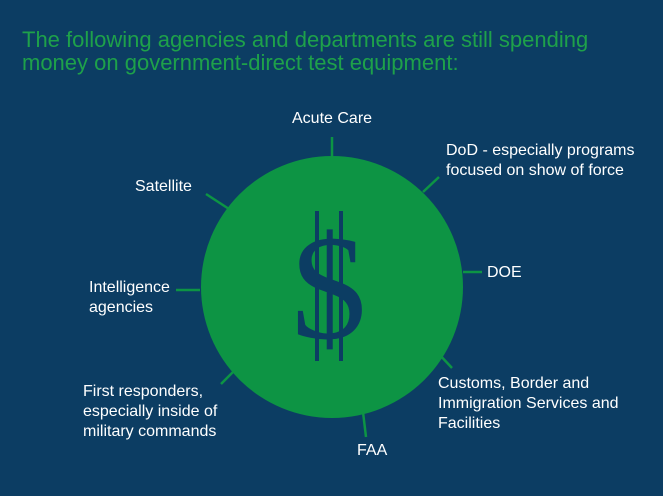 This screenshot has height=496, width=663. Describe the element at coordinates (163, 186) in the screenshot. I see `label-satellite: Satellite` at that location.